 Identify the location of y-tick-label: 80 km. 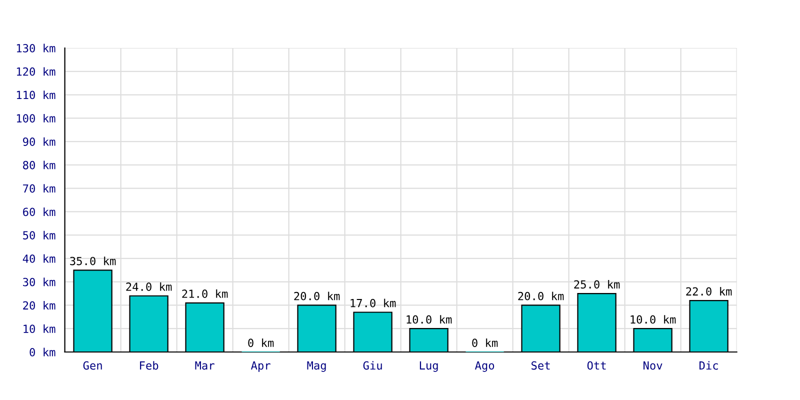
(39, 165).